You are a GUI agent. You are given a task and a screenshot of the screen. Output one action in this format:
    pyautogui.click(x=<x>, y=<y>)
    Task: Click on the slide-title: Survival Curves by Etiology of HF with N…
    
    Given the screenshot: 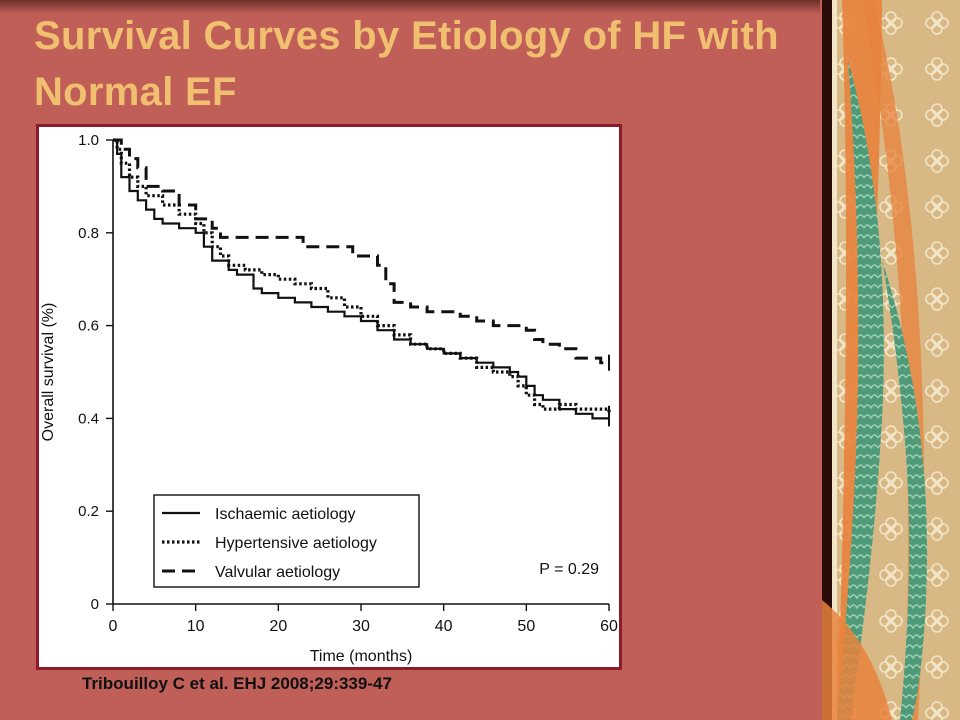 What is the action you would take?
    pyautogui.click(x=406, y=64)
    